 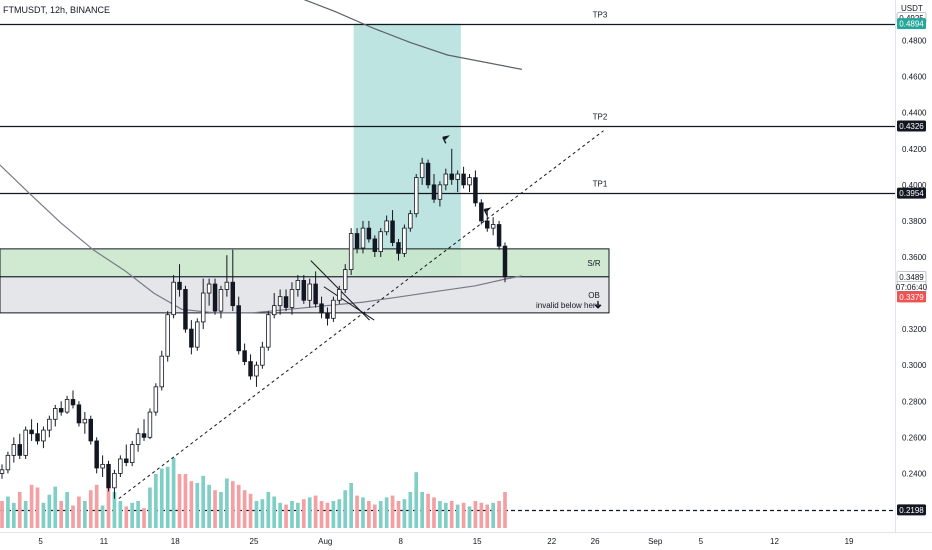 I want to click on price-tick-label: 0.2600, so click(x=914, y=437).